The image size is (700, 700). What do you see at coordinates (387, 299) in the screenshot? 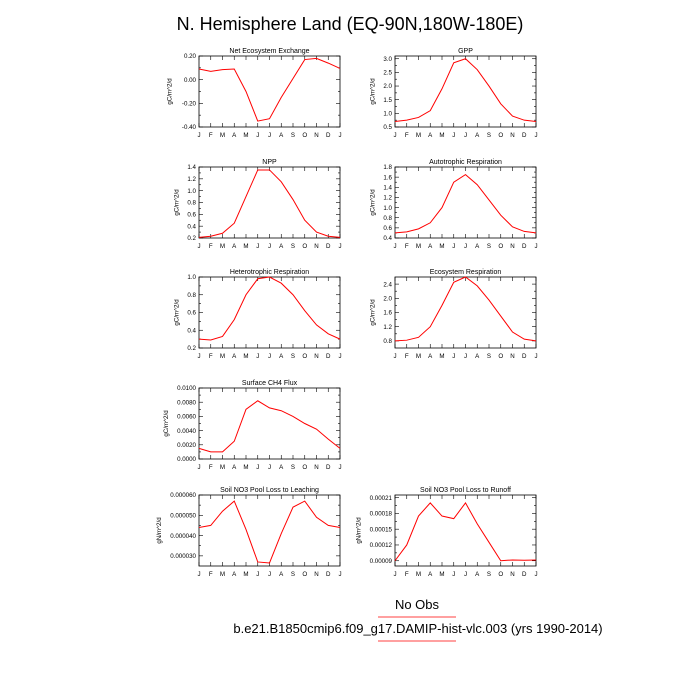
I see `chart-ecosystem-respiration-ytick-label: 2.0` at bounding box center [387, 299].